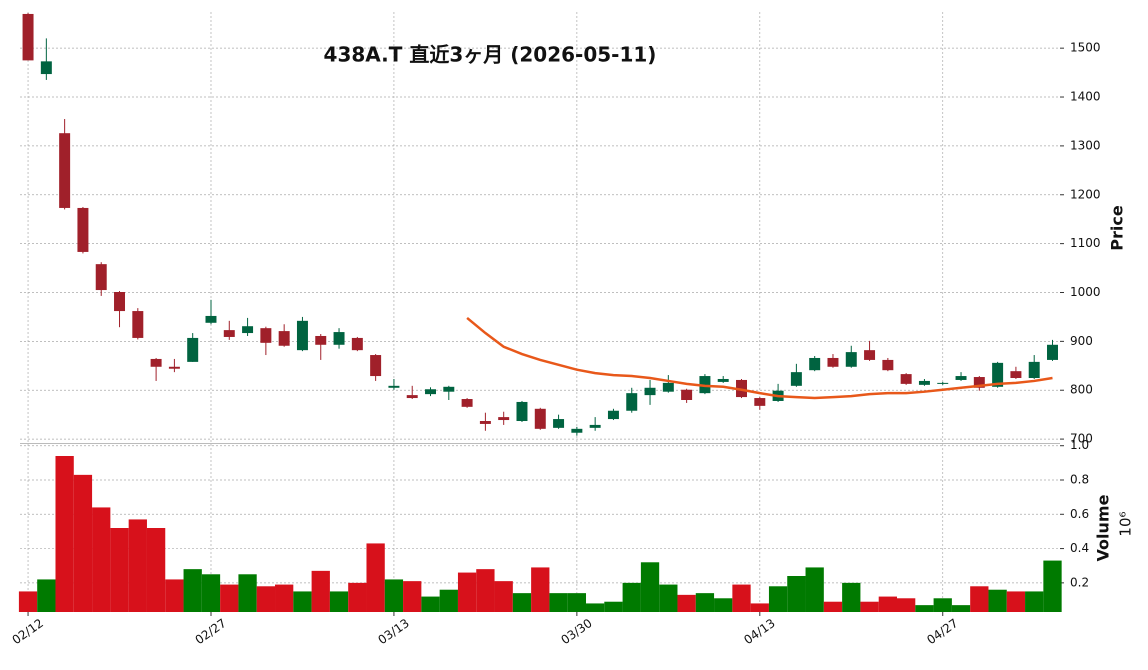 This screenshot has width=1148, height=670. What do you see at coordinates (759, 631) in the screenshot?
I see `x-tick-label: 04/13` at bounding box center [759, 631].